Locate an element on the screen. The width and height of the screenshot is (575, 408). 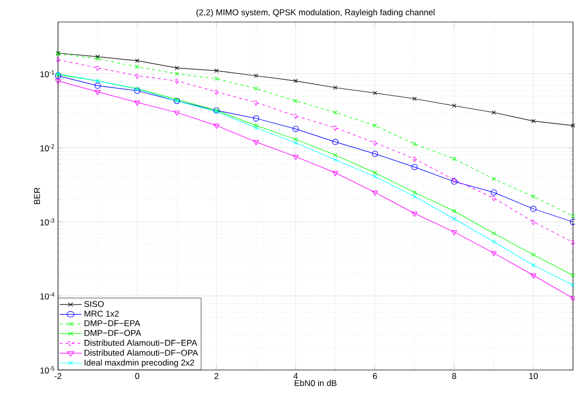
x-axis-title: EbN0 in dB is located at coordinates (315, 383).